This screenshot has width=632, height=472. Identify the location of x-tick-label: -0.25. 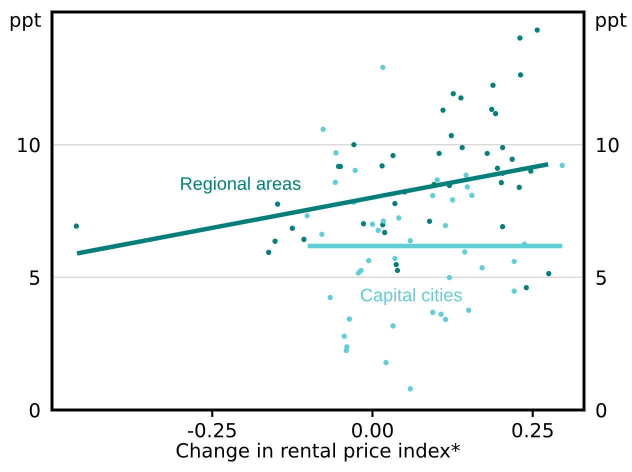
(212, 430).